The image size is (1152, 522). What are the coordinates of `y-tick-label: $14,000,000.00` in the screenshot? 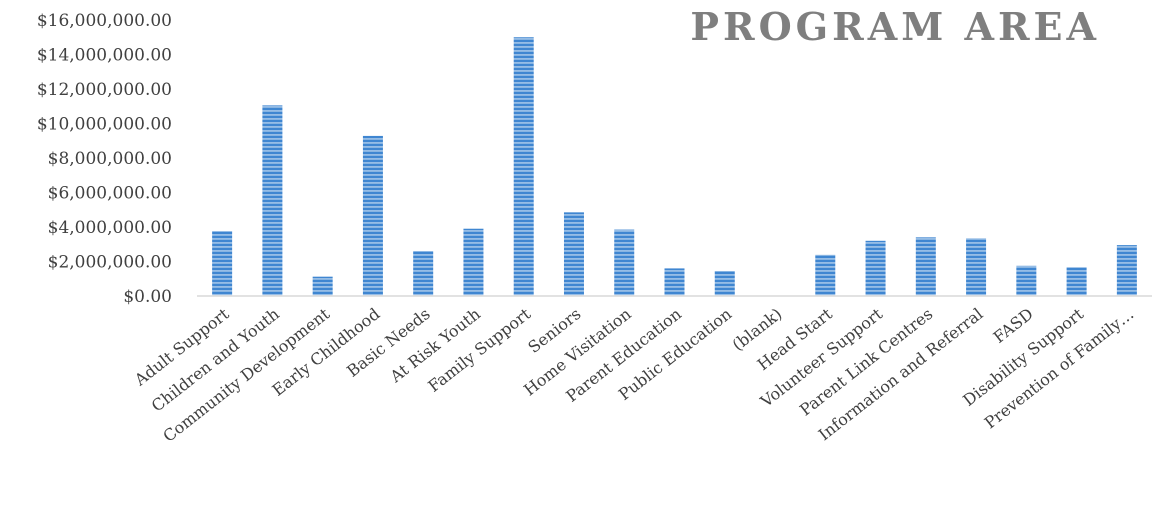 It's located at (104, 56).